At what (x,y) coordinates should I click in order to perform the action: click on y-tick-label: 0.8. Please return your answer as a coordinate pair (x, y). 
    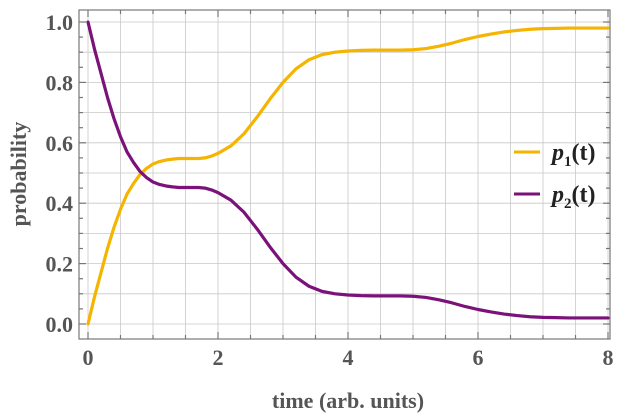
    Looking at the image, I should click on (60, 82).